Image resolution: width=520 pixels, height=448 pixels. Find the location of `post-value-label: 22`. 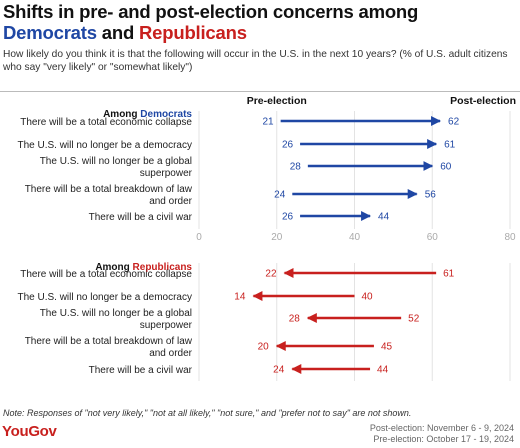

post-value-label: 22 is located at coordinates (271, 274).